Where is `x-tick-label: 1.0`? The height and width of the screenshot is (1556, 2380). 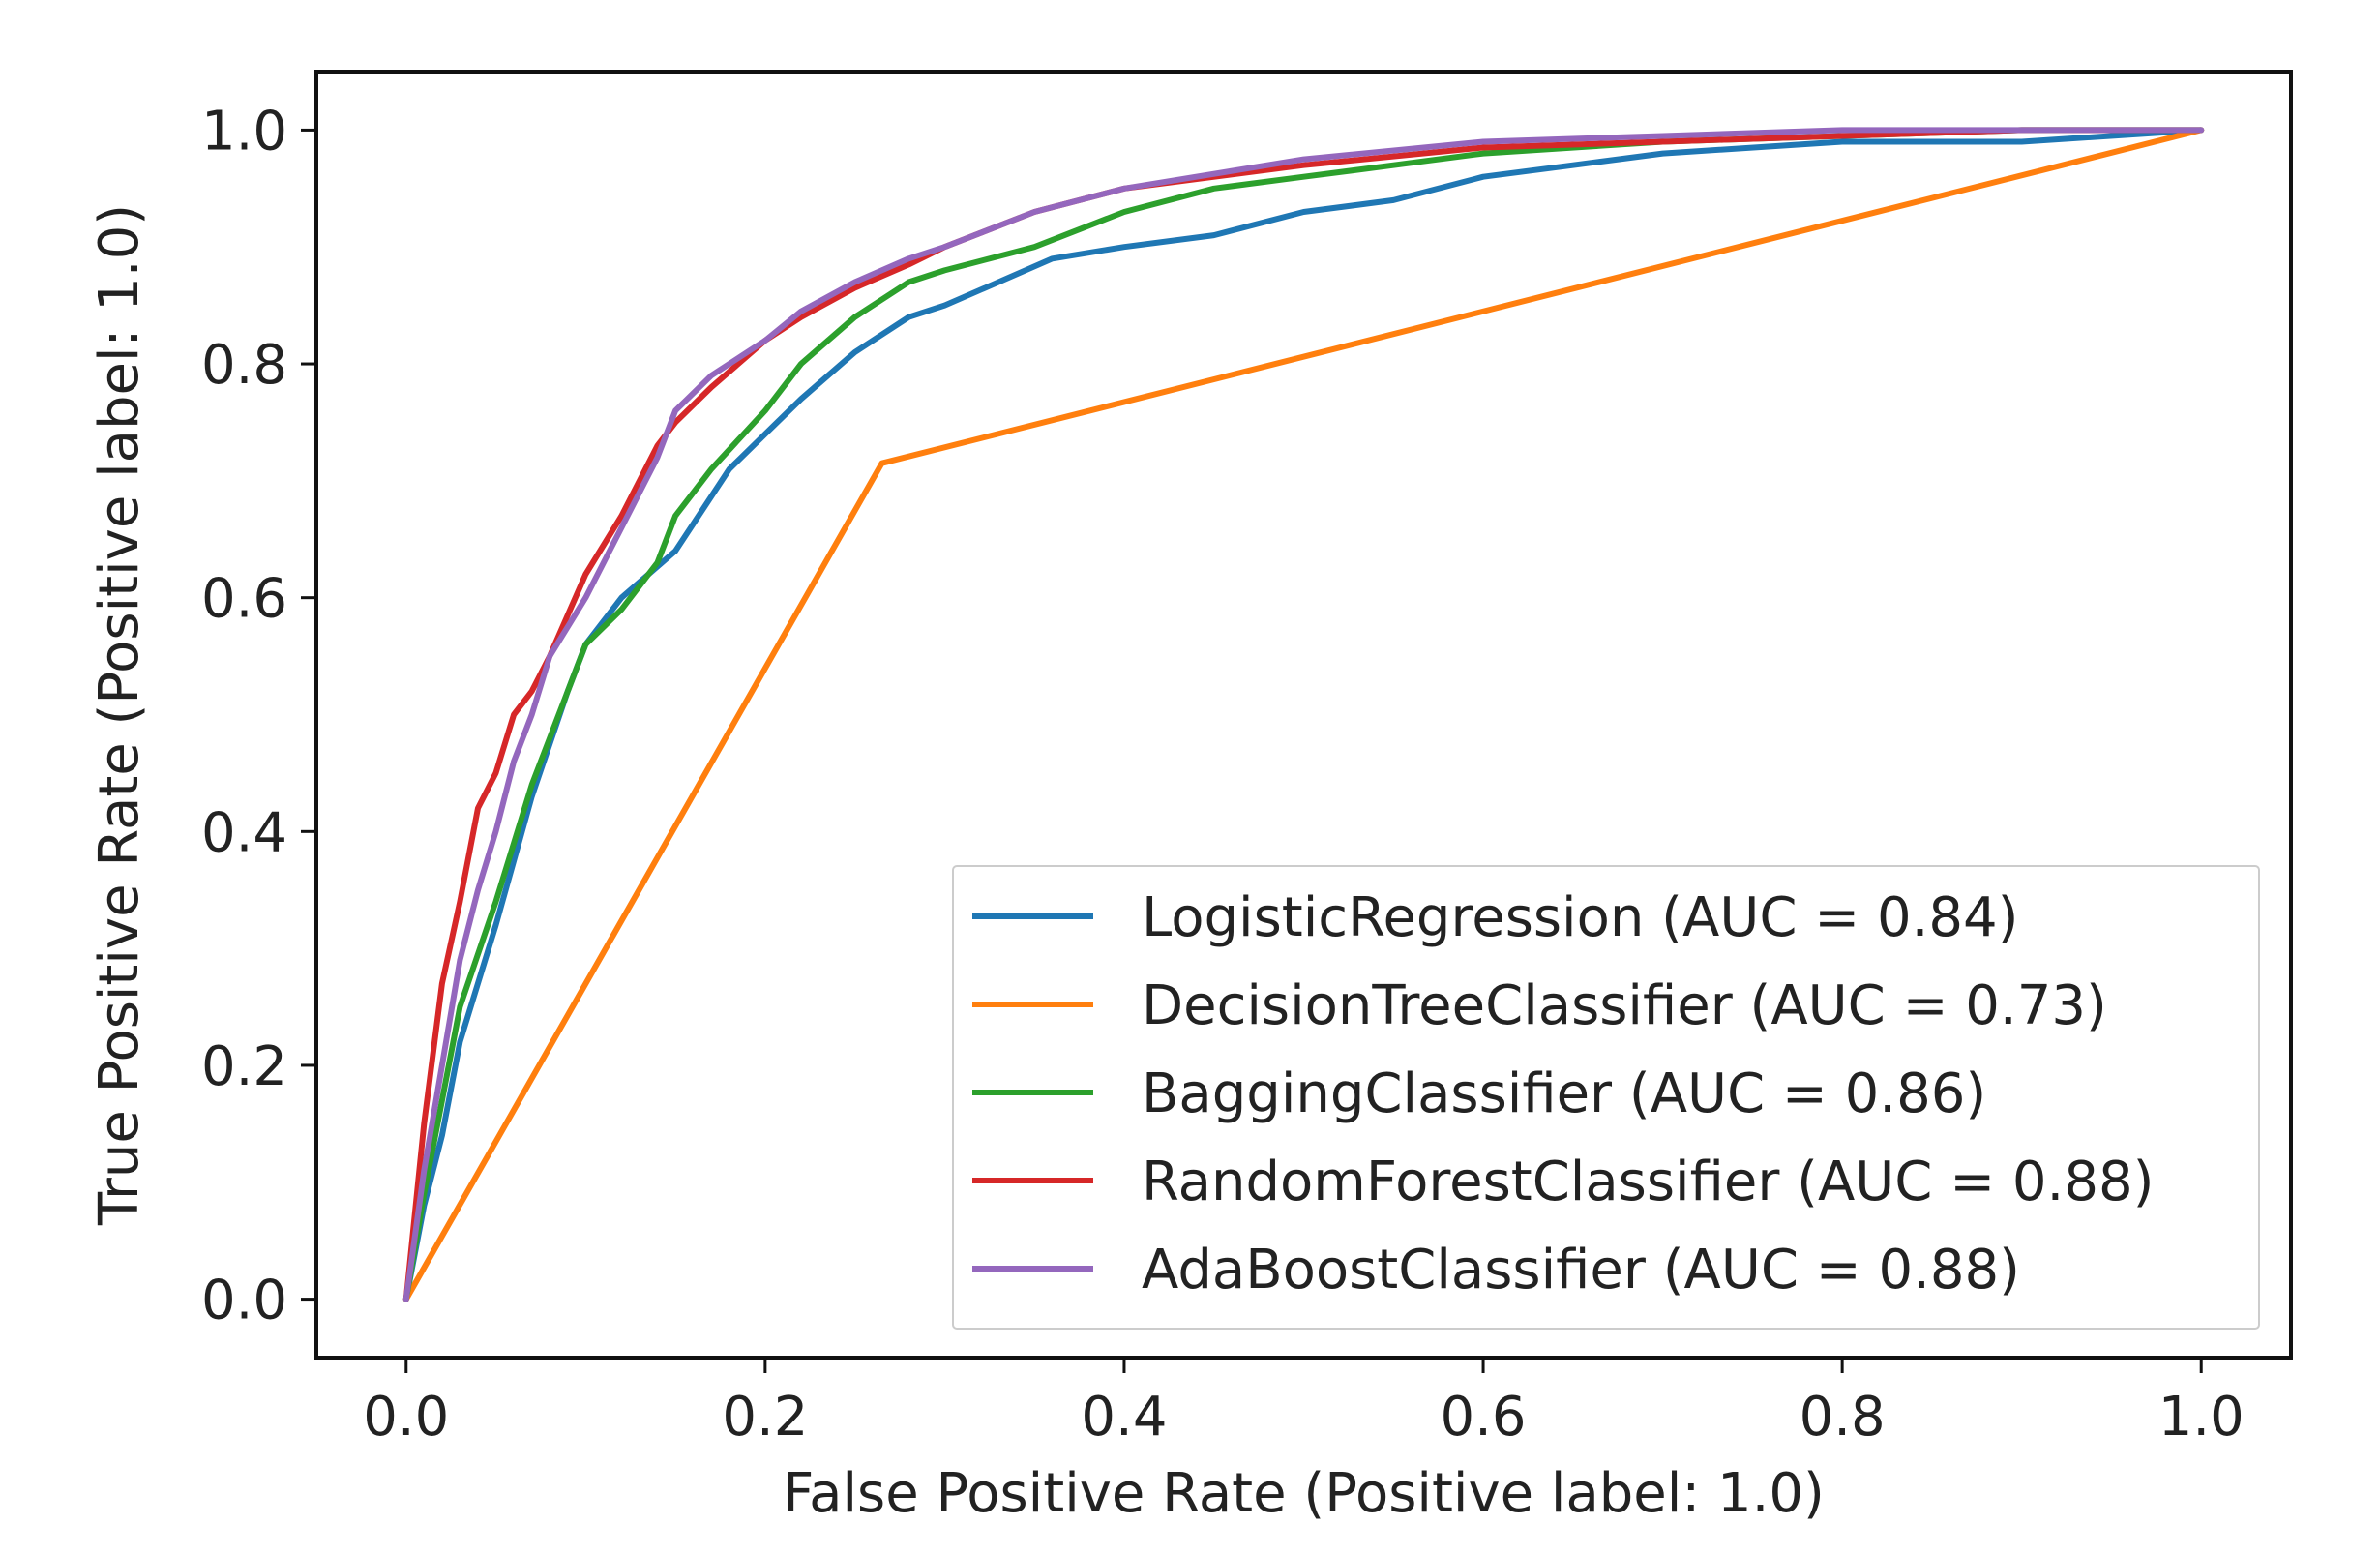 x-tick-label: 1.0 is located at coordinates (2201, 1417).